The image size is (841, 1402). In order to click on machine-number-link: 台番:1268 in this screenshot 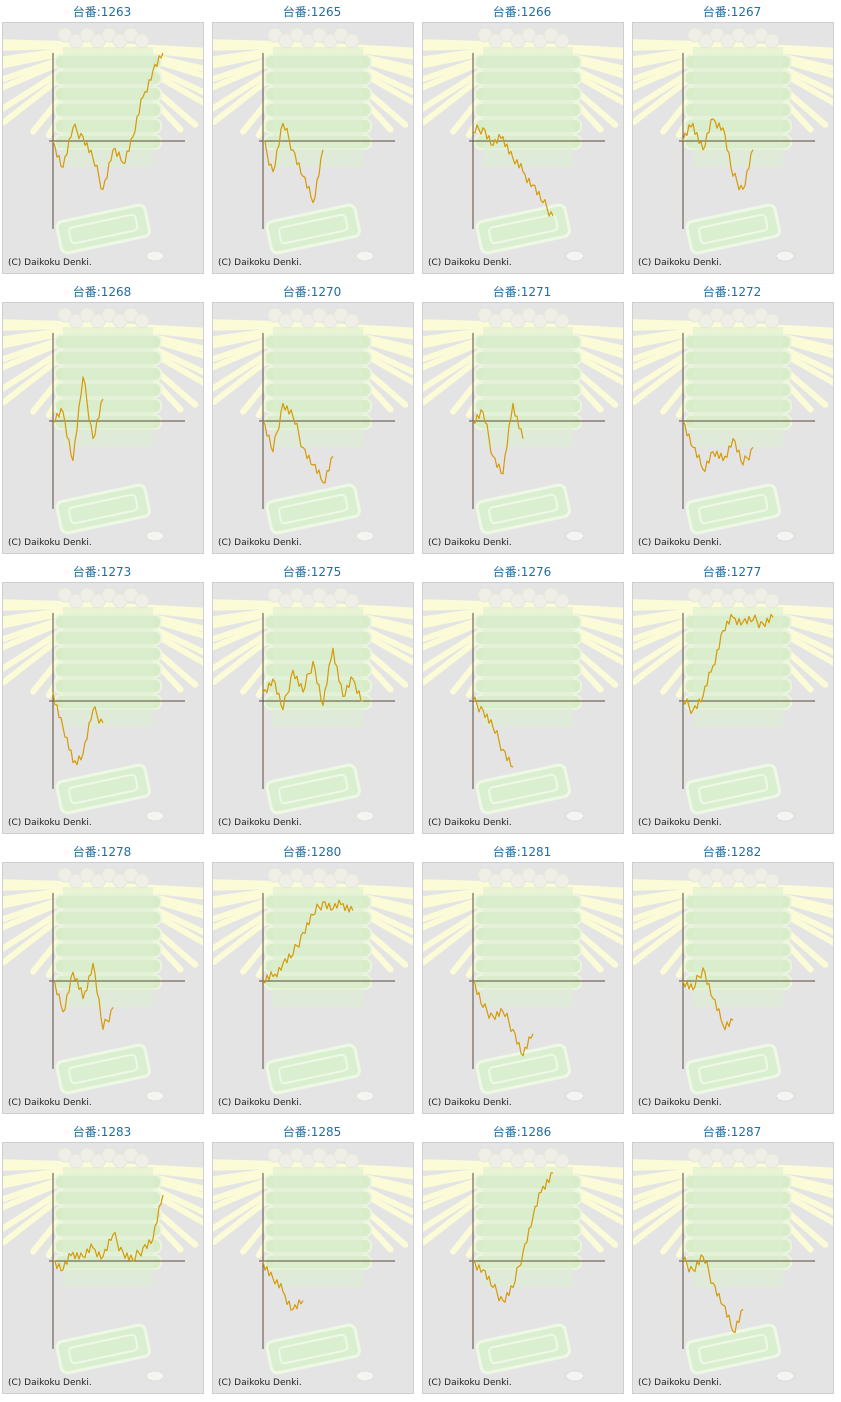, I will do `click(102, 292)`.